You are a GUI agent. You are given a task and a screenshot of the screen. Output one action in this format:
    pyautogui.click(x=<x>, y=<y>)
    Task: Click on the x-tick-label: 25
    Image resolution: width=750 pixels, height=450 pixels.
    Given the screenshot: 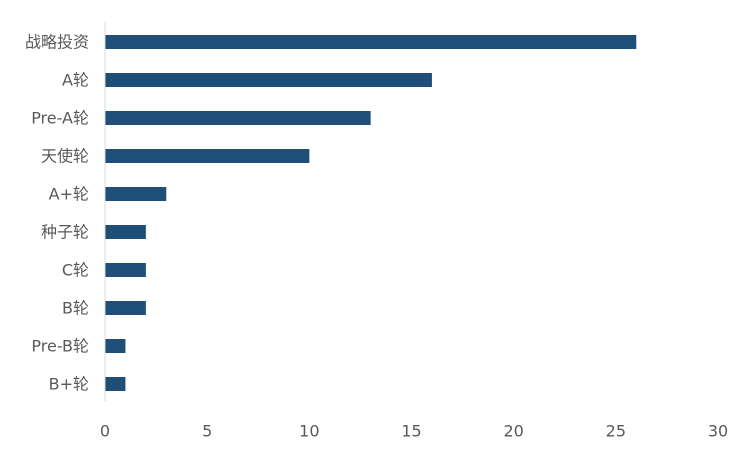 What is the action you would take?
    pyautogui.click(x=616, y=431)
    